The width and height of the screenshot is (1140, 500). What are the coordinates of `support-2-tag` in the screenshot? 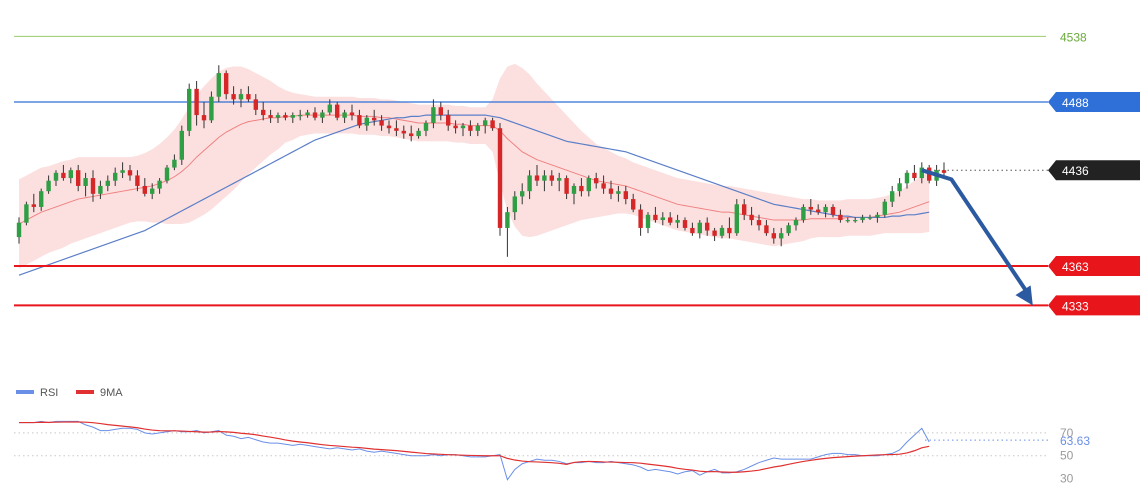 It's located at (1094, 305).